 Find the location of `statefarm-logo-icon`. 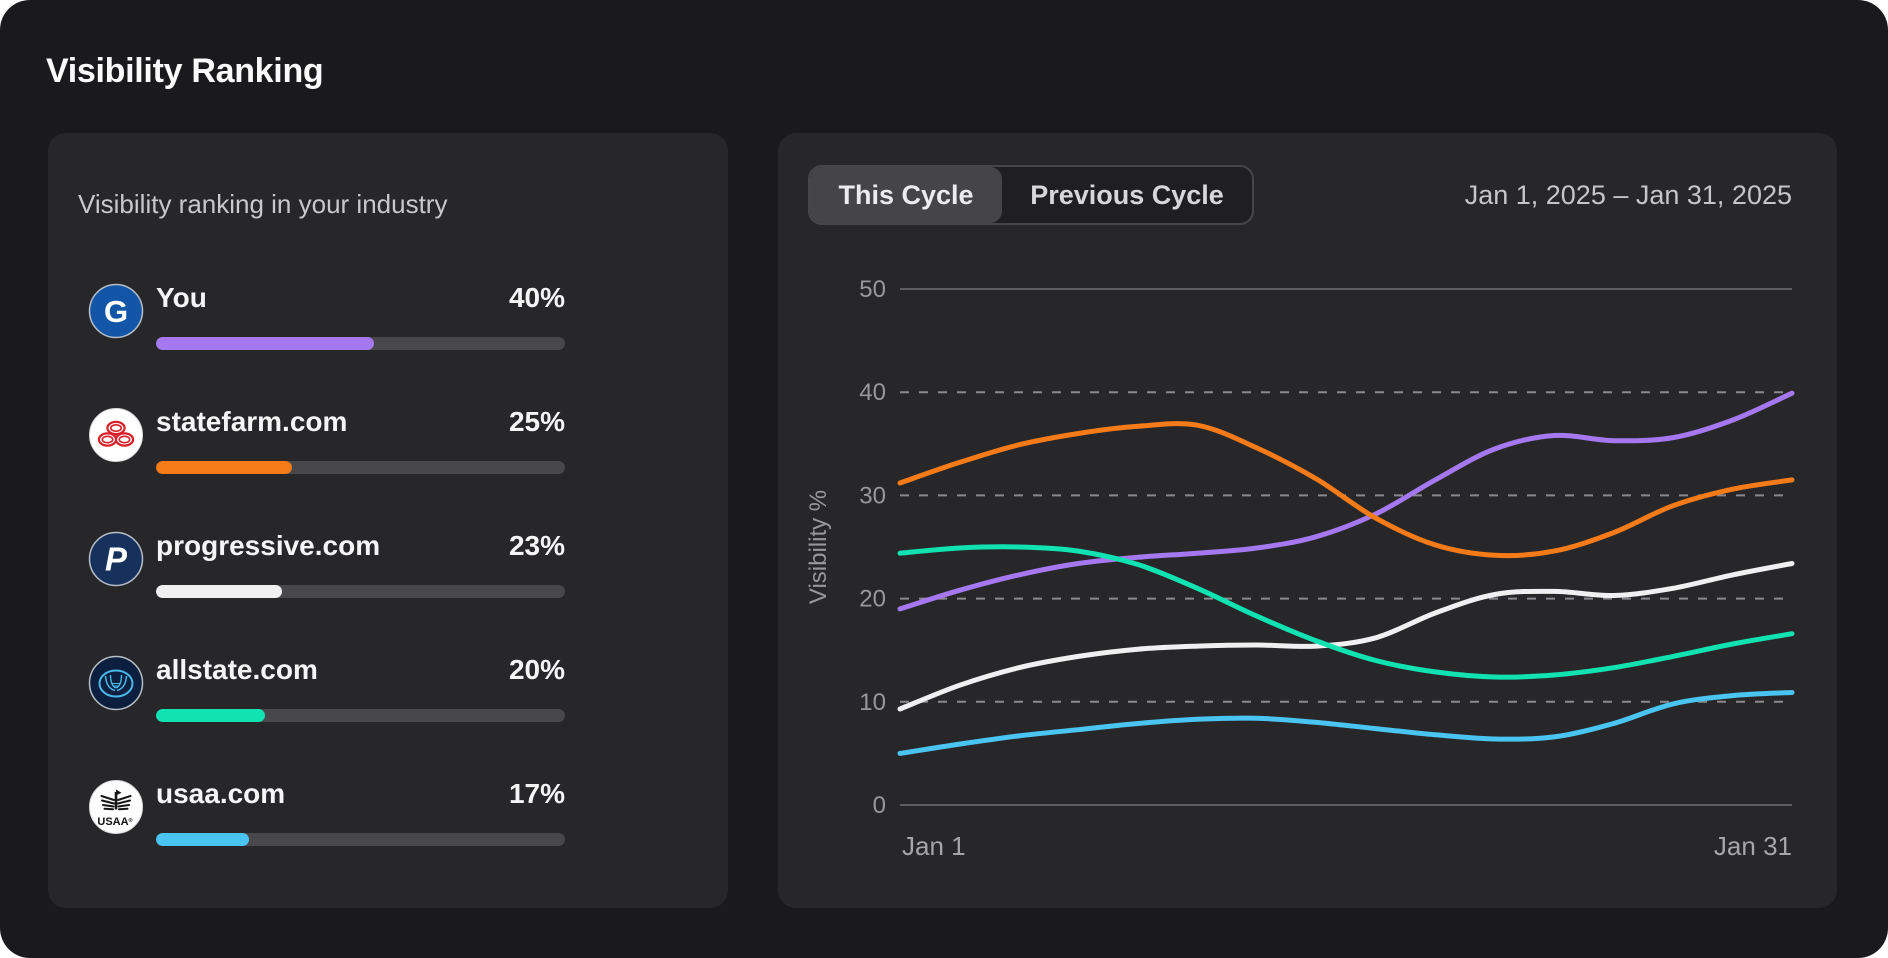

statefarm-logo-icon is located at coordinates (116, 435).